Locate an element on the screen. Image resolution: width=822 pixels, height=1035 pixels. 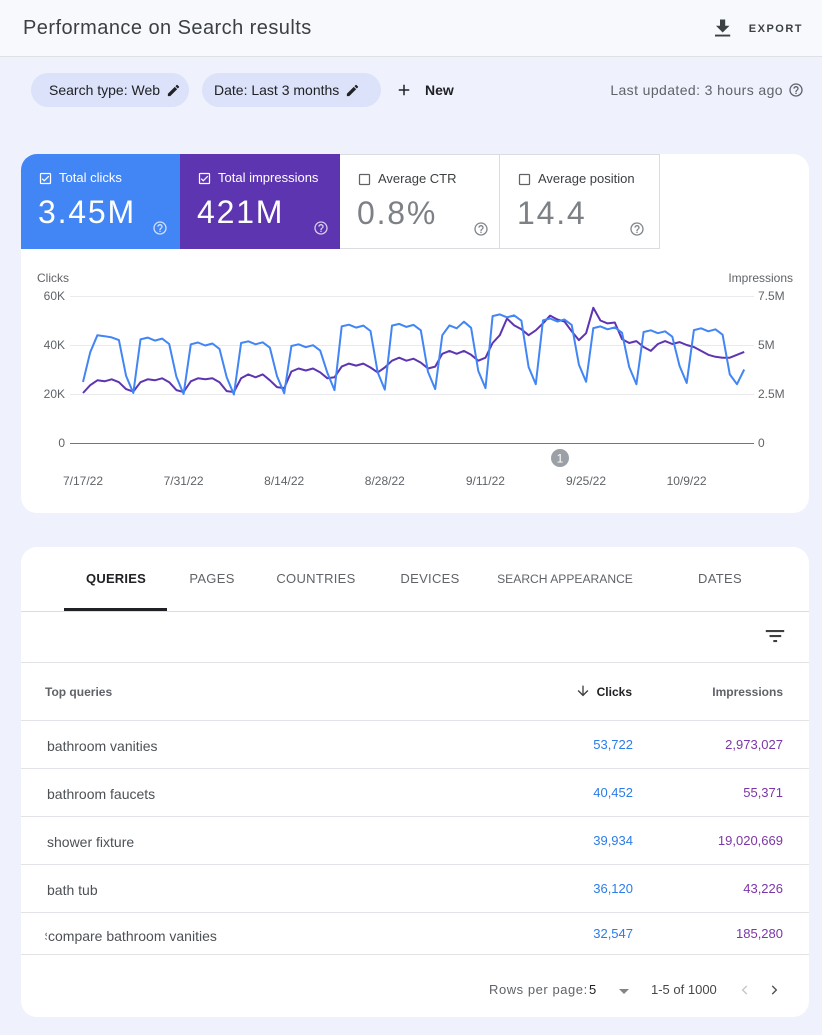
svg-text: Clicks is located at coordinates (53, 278).